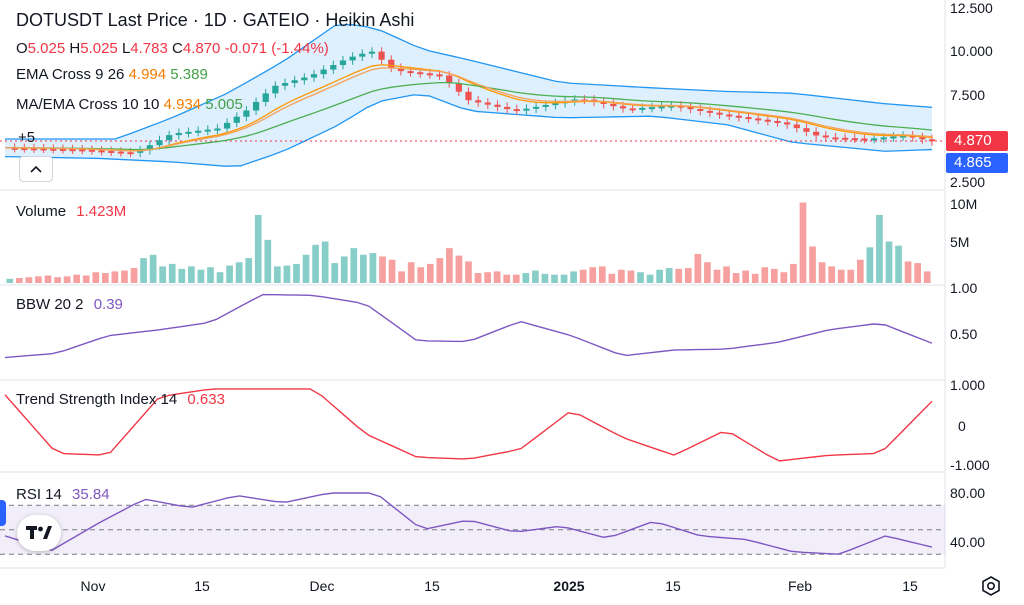 The height and width of the screenshot is (605, 1024). I want to click on side-scroll-handle, so click(3, 513).